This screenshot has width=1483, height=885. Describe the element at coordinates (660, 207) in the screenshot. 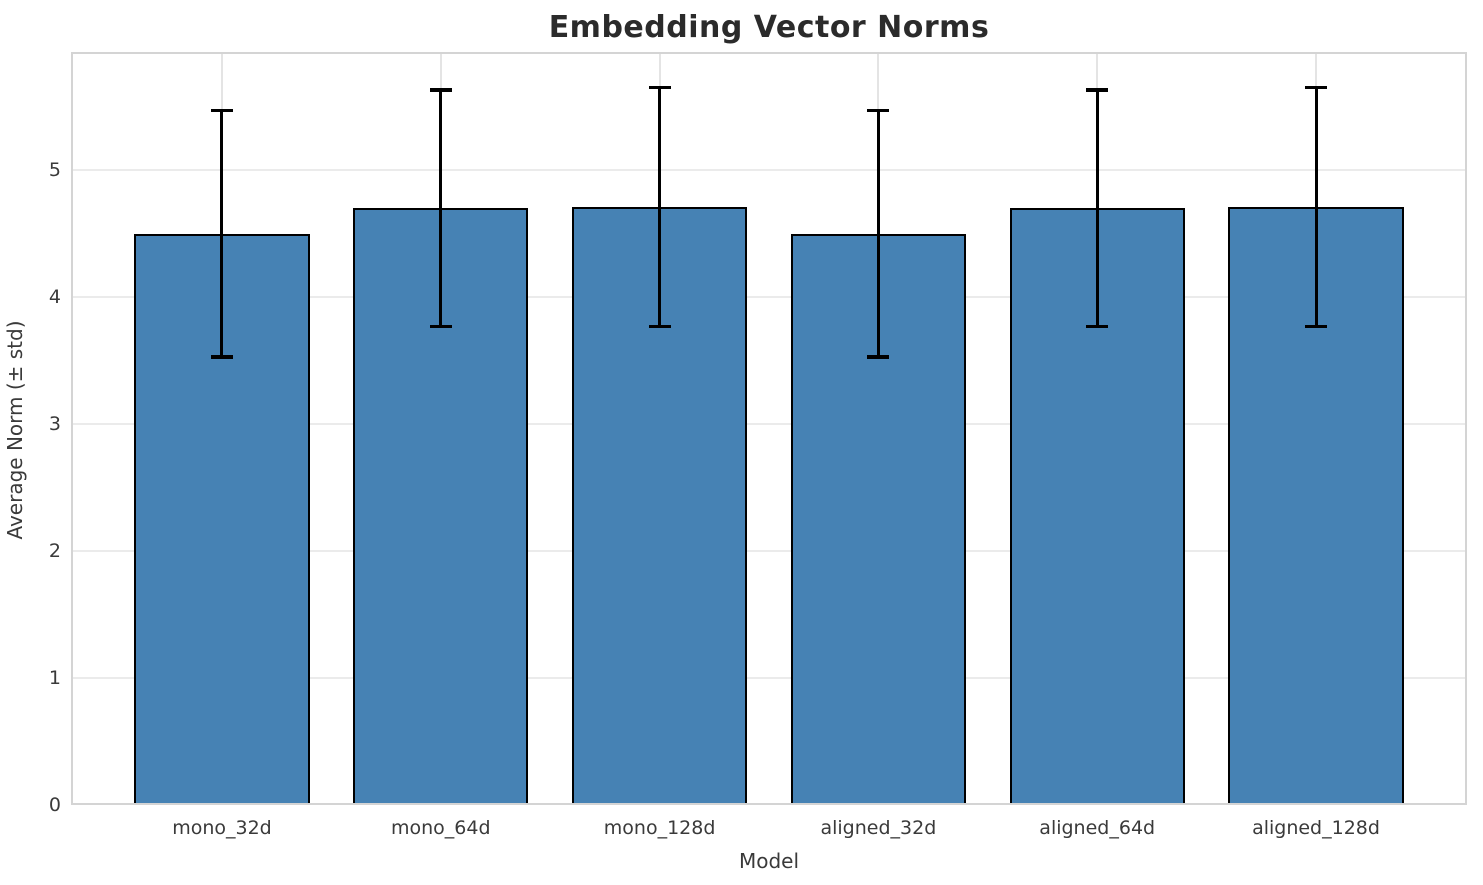

I see `error-bar-mono_128d` at that location.